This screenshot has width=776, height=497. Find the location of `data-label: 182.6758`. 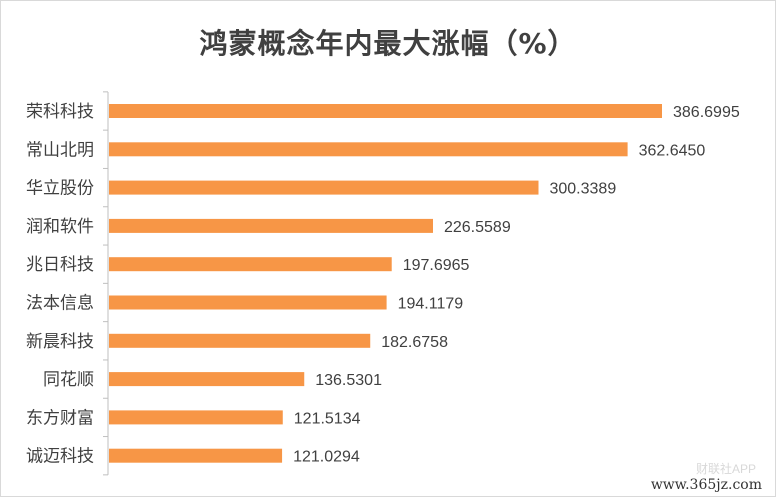

data-label: 182.6758 is located at coordinates (414, 342).